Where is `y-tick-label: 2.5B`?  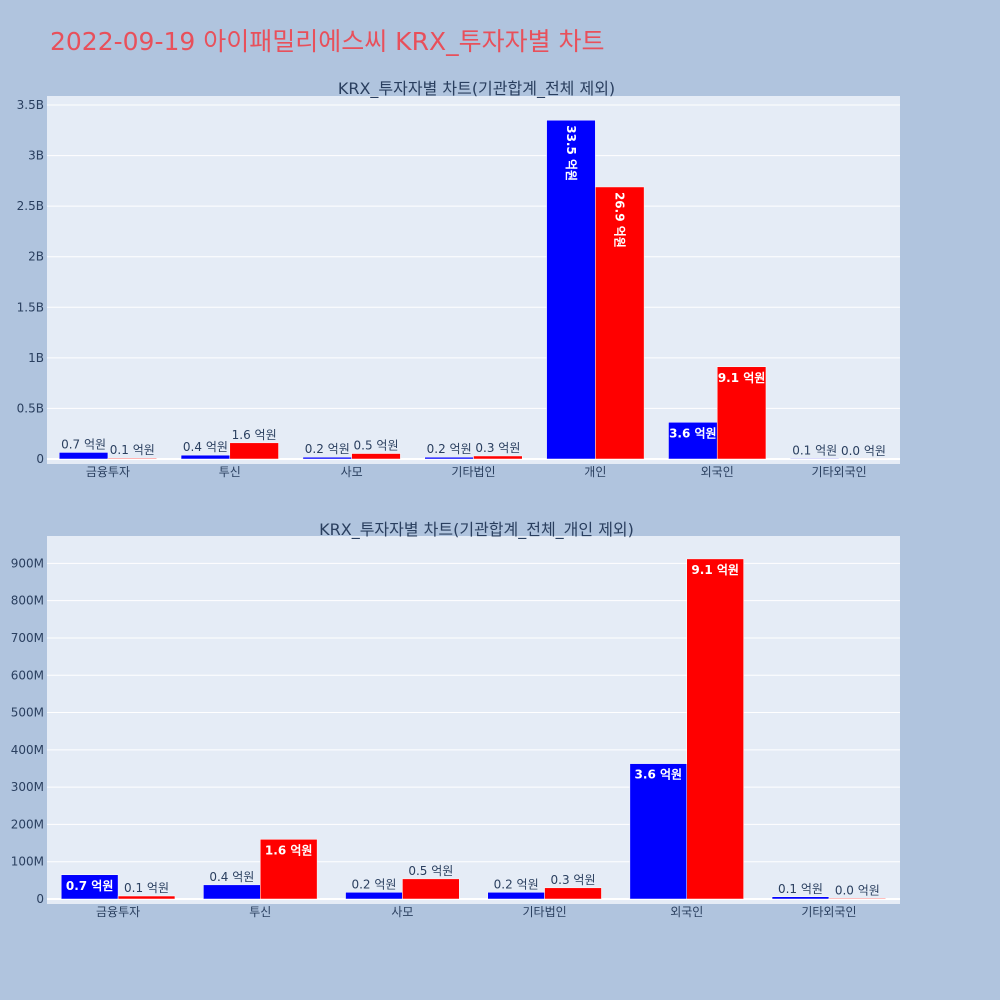 y-tick-label: 2.5B is located at coordinates (30, 206).